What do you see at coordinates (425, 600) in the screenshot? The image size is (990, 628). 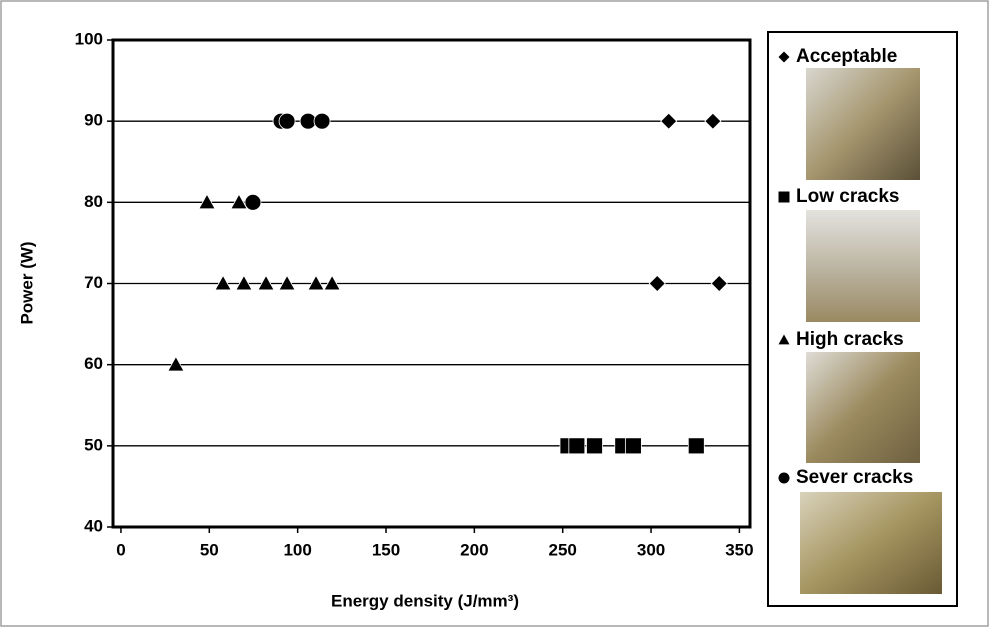 I see `x-axis-title: Energy density (J/mm³)` at bounding box center [425, 600].